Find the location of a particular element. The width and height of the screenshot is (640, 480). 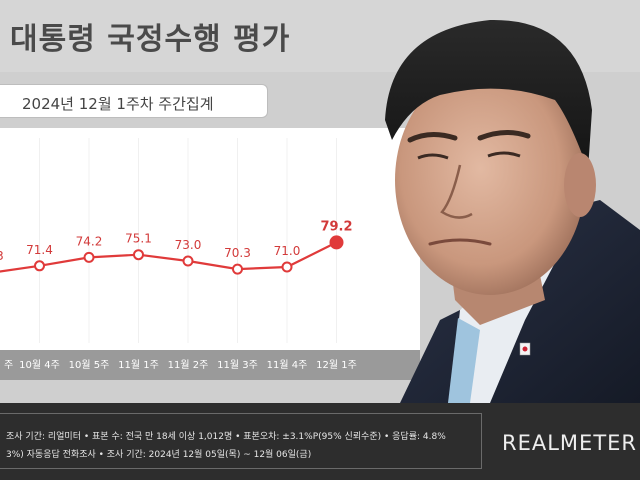

face-features is located at coordinates (469, 188).